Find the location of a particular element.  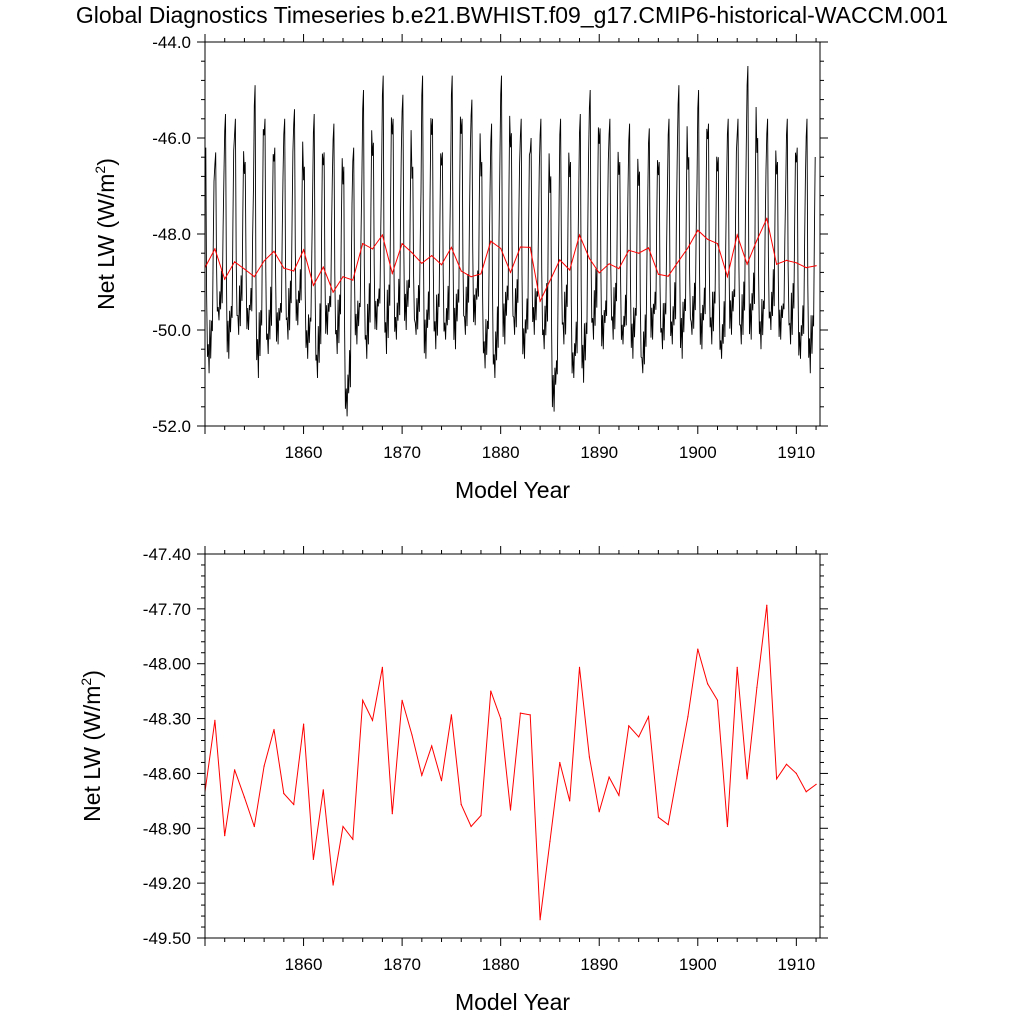

x-tick-label: 1910 is located at coordinates (796, 452).